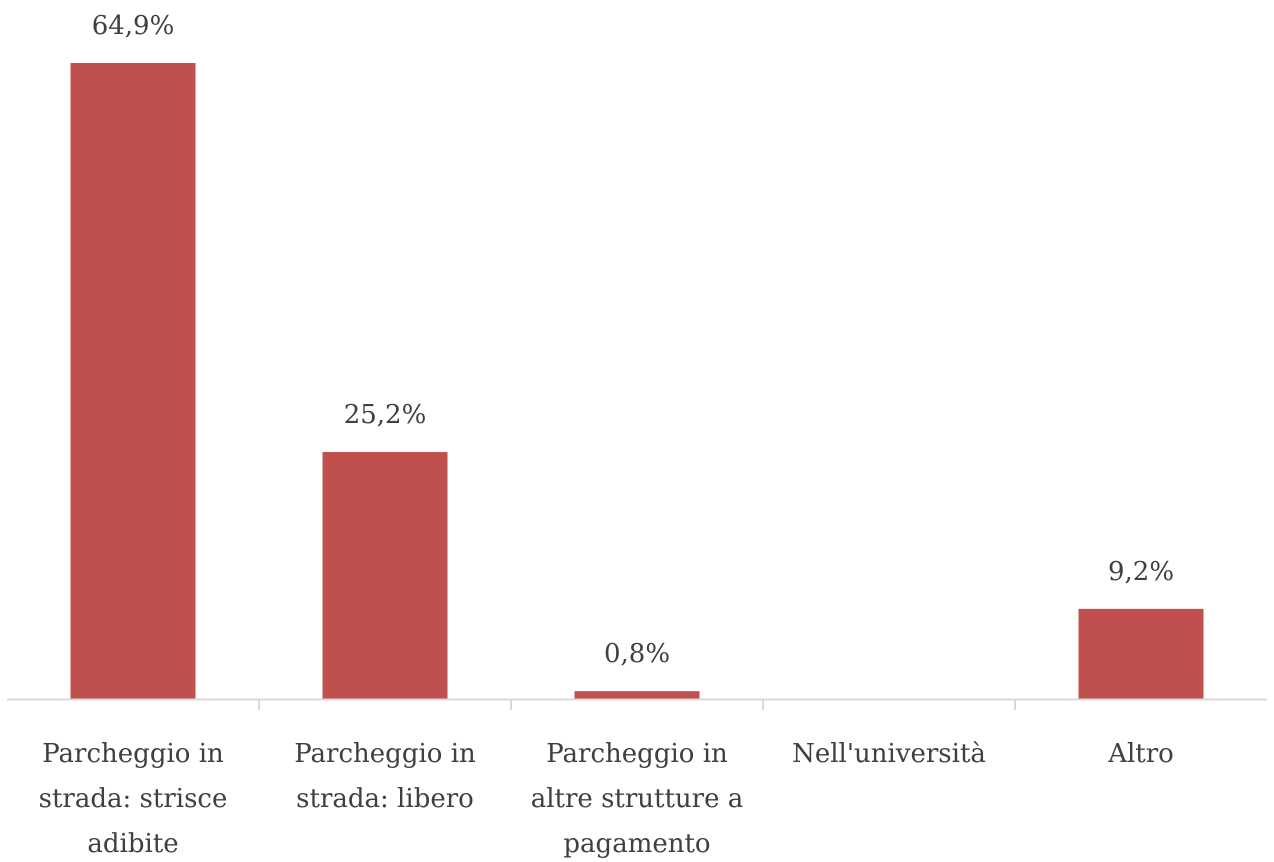  I want to click on category-label-5: Altro, so click(1140, 754).